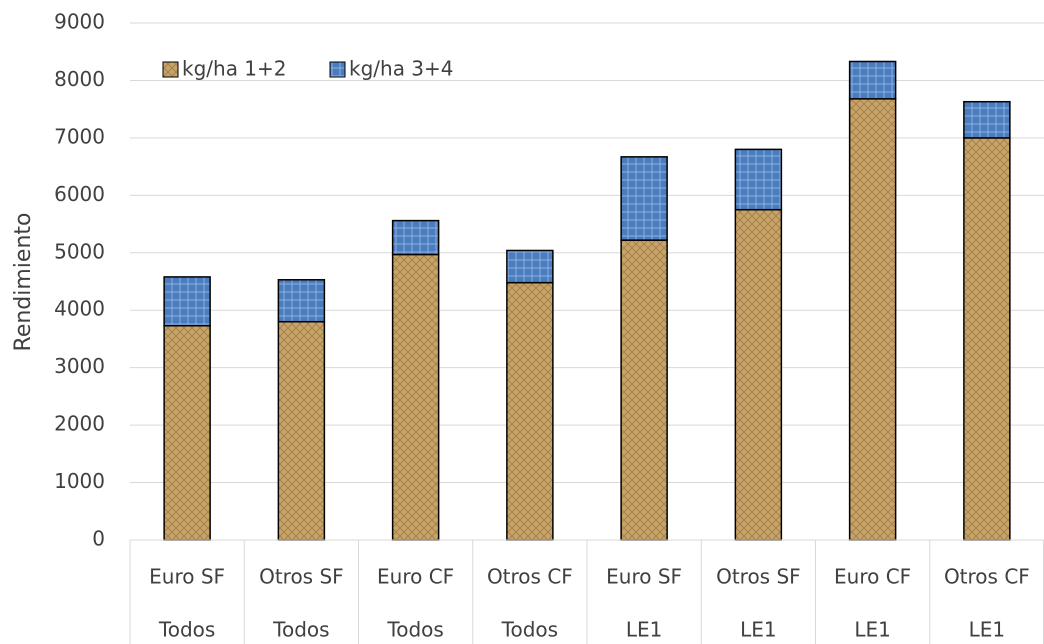 This screenshot has height=644, width=1044. What do you see at coordinates (23, 282) in the screenshot?
I see `y-axis-label: Rendimiento` at bounding box center [23, 282].